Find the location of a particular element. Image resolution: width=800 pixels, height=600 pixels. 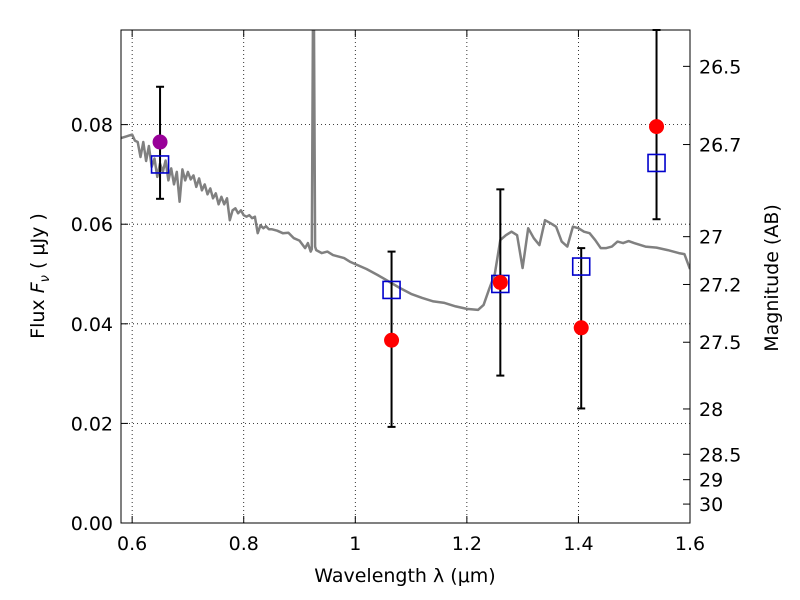

y-axis-title-prefix: Flux is located at coordinates (38, 316).